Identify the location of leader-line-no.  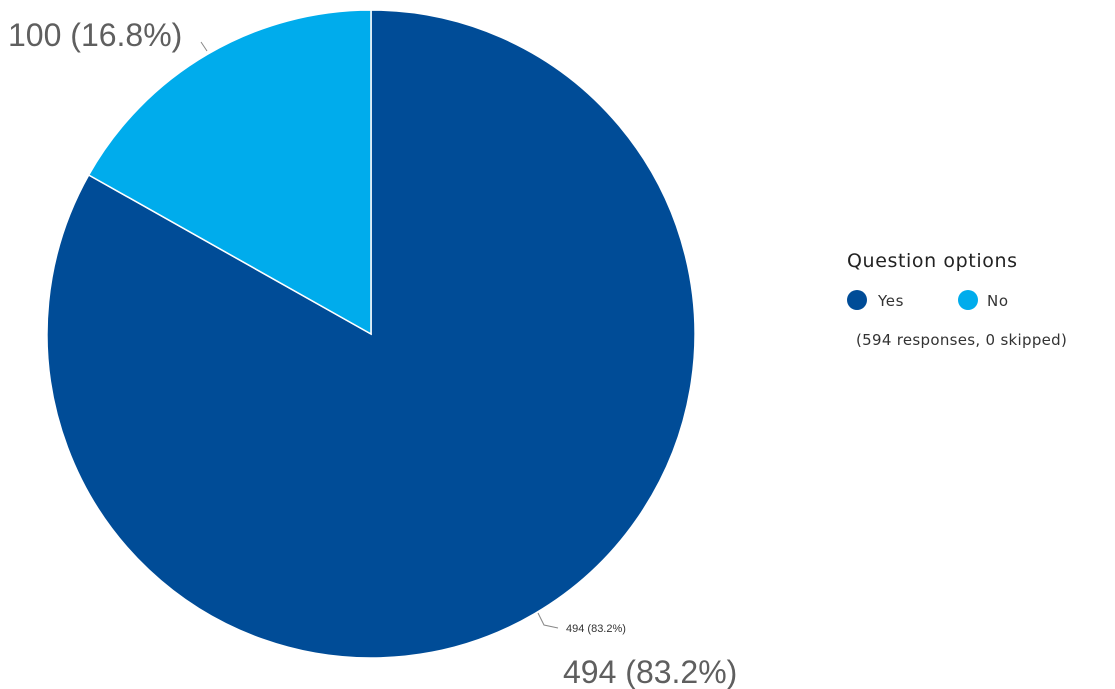
(204, 46).